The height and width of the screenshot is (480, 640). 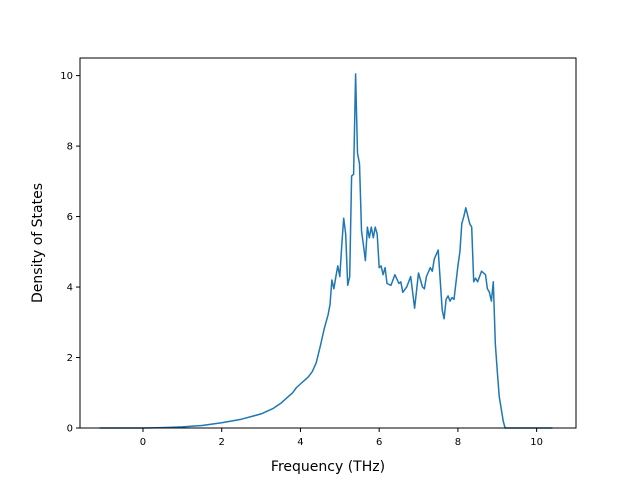 I want to click on y-tick-label: 6, so click(x=70, y=217).